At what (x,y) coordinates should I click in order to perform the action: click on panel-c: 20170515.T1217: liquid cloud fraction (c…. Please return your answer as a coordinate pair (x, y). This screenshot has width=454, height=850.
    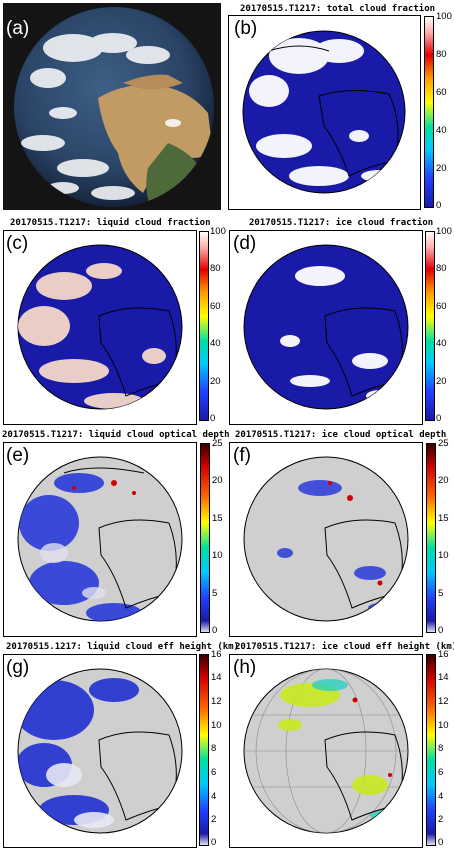
    Looking at the image, I should click on (113, 322).